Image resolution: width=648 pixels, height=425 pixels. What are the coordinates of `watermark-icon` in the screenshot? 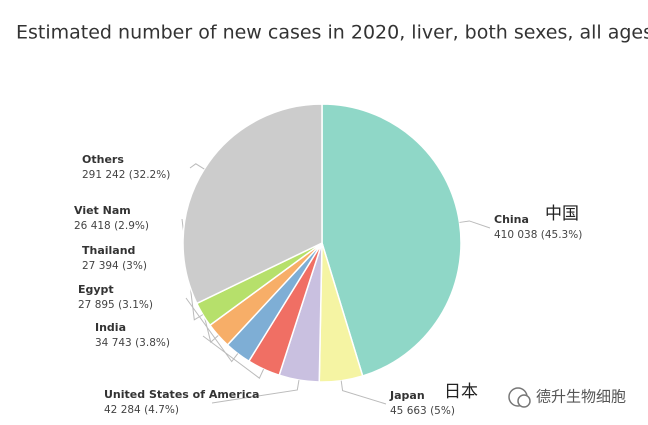 It's located at (519, 397).